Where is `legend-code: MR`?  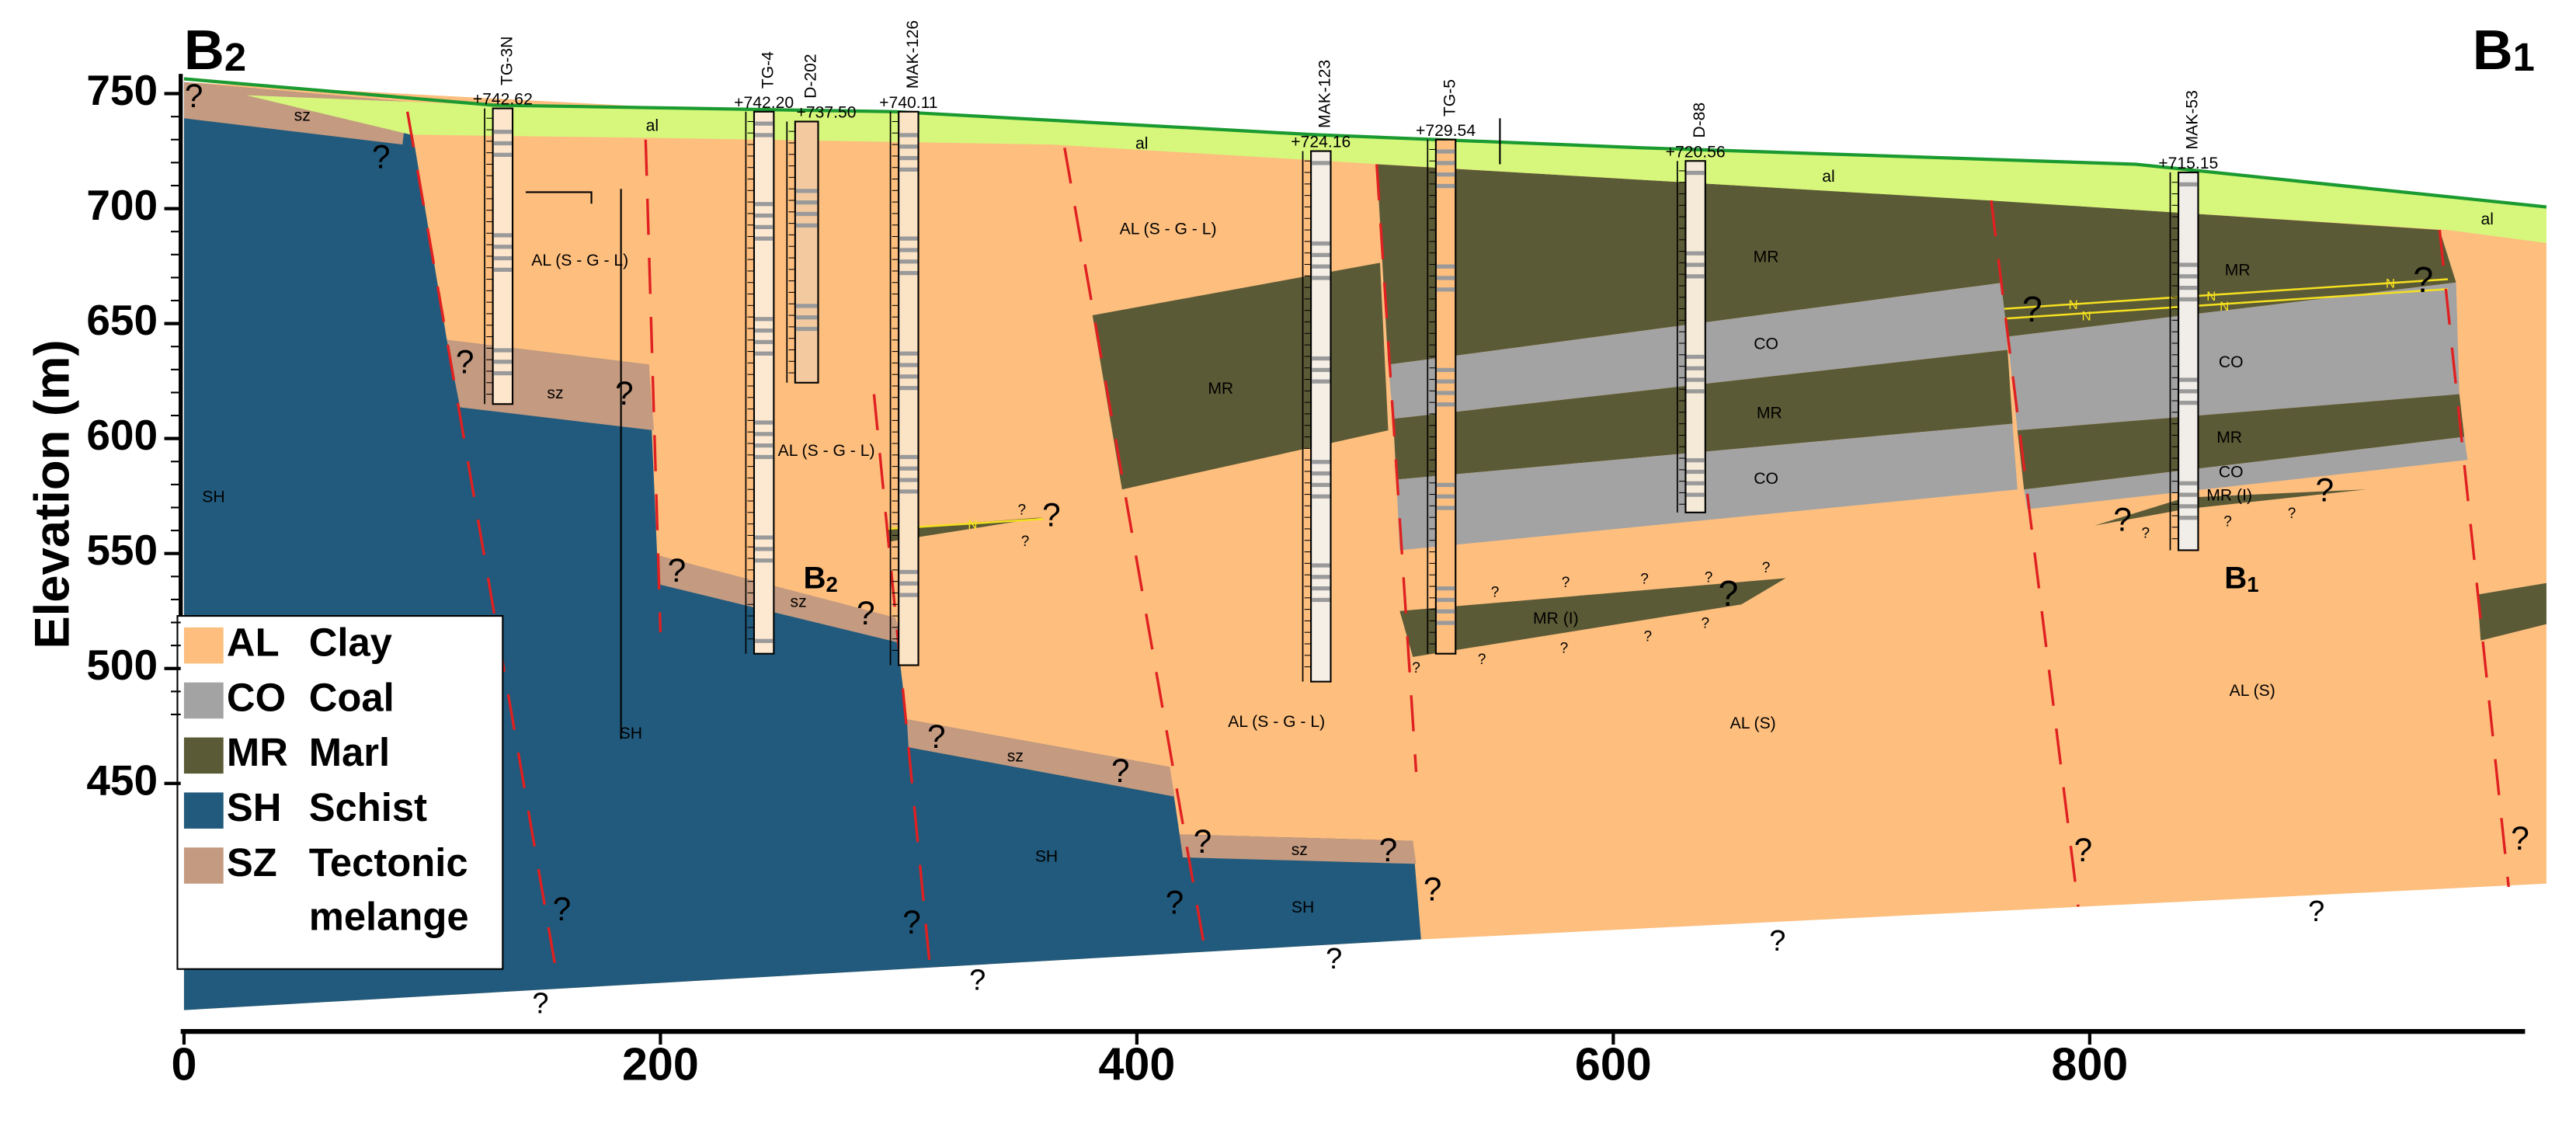 legend-code: MR is located at coordinates (257, 752).